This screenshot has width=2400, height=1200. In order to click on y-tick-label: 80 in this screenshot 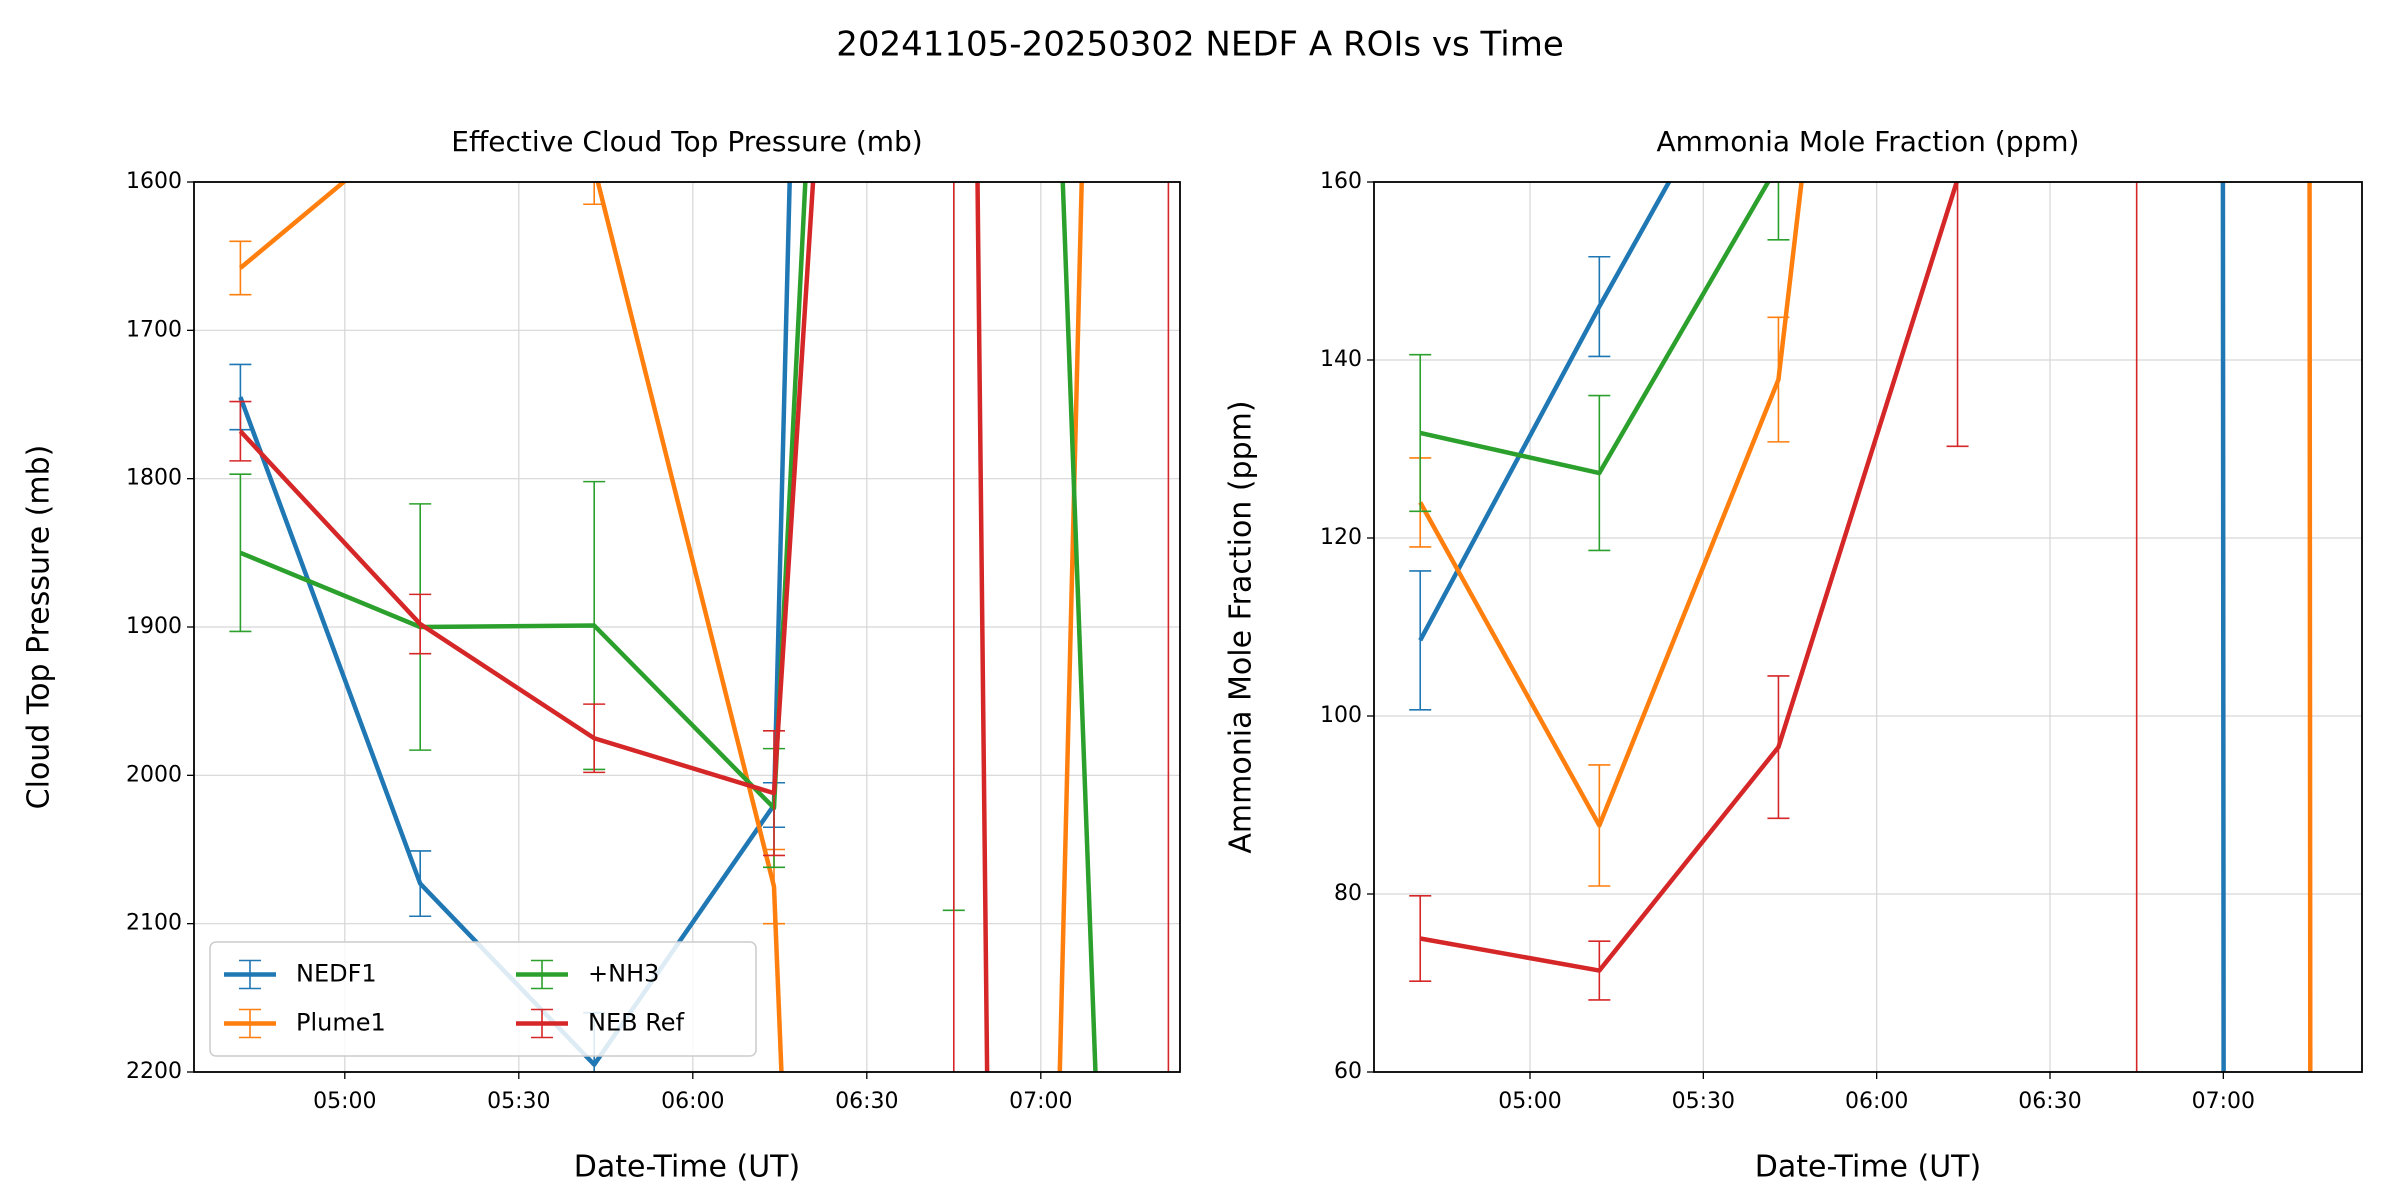, I will do `click(1348, 893)`.